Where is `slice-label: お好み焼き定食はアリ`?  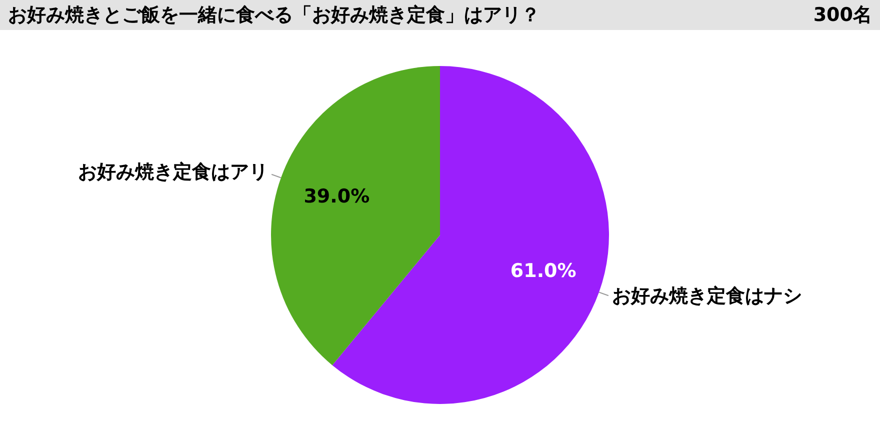 slice-label: お好み焼き定食はアリ is located at coordinates (173, 171).